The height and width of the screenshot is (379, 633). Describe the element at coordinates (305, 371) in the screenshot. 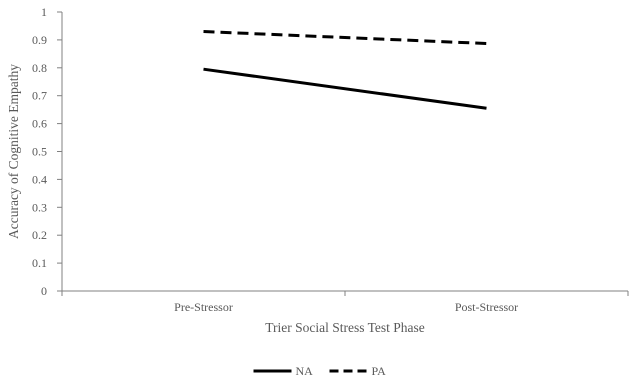

I see `legend-label-na: NA` at that location.